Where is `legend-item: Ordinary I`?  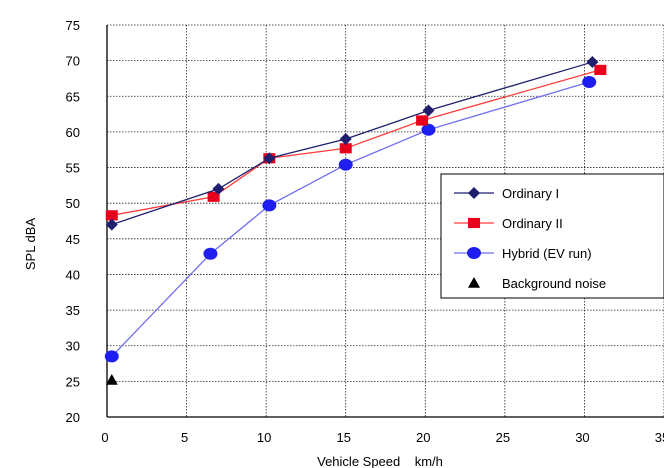
legend-item: Ordinary I is located at coordinates (506, 193).